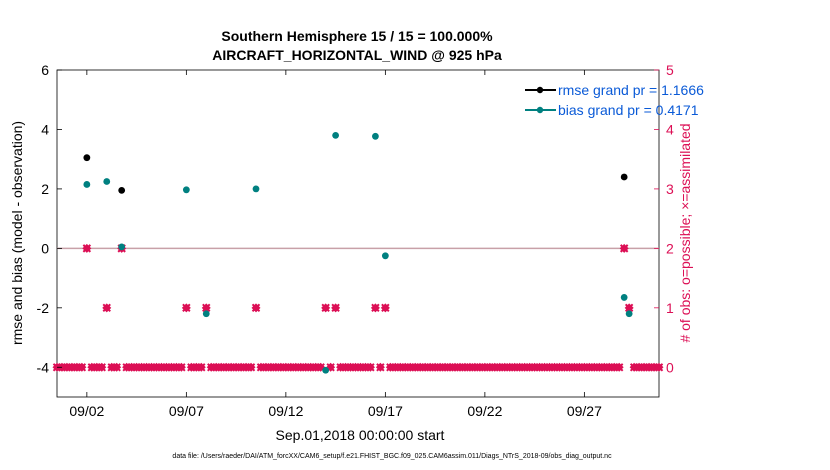  Describe the element at coordinates (45, 248) in the screenshot. I see `y-left-tick-label: 0` at that location.